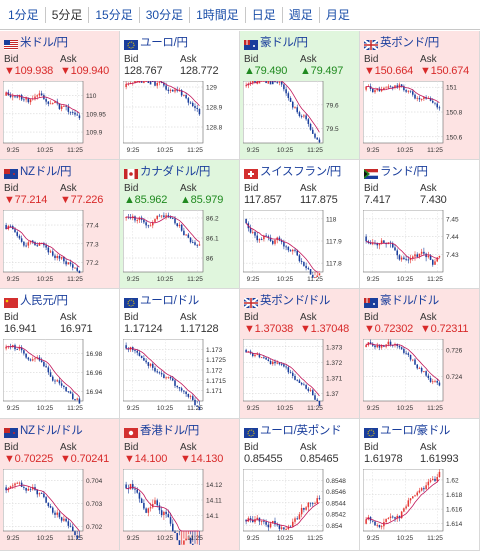 The image size is (480, 553). Describe the element at coordinates (336, 492) in the screenshot. I see `y-tick-label: 0.8546` at that location.